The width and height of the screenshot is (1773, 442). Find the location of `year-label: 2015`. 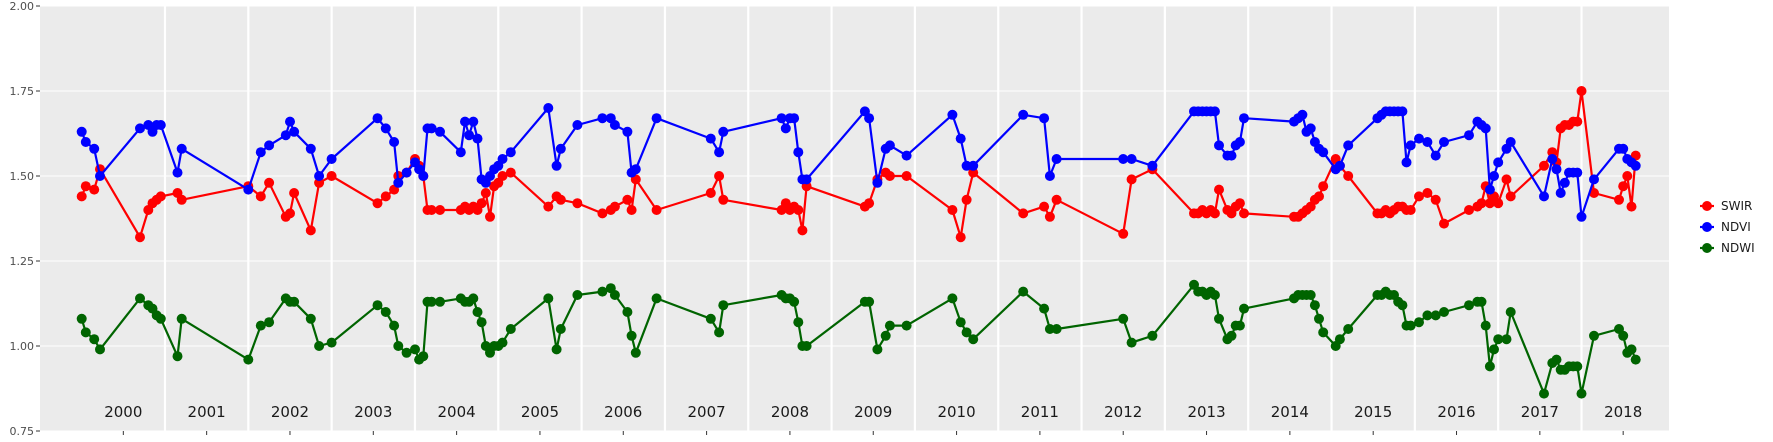

year-label: 2015 is located at coordinates (1373, 412).